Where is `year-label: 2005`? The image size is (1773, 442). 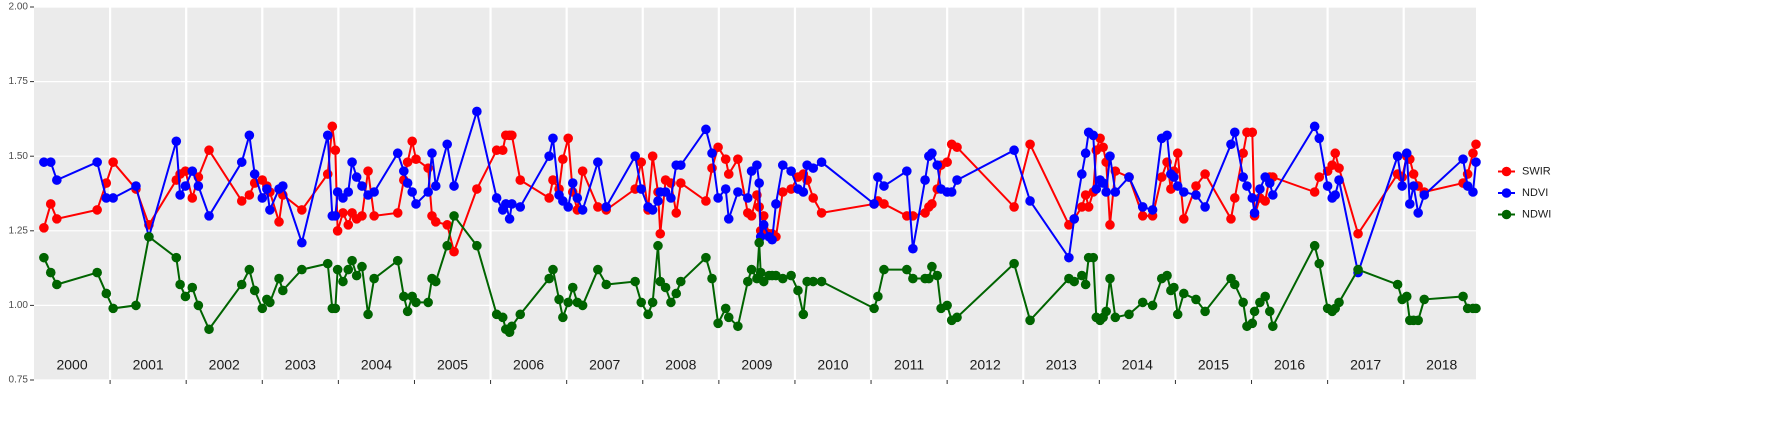
year-label: 2005 is located at coordinates (452, 365).